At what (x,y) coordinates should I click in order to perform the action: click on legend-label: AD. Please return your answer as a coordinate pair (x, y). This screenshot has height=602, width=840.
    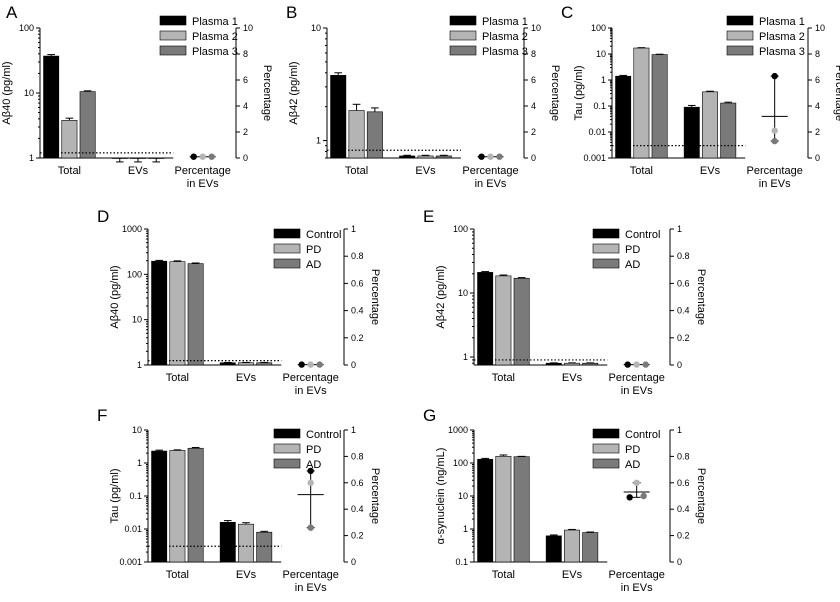
    Looking at the image, I should click on (632, 265).